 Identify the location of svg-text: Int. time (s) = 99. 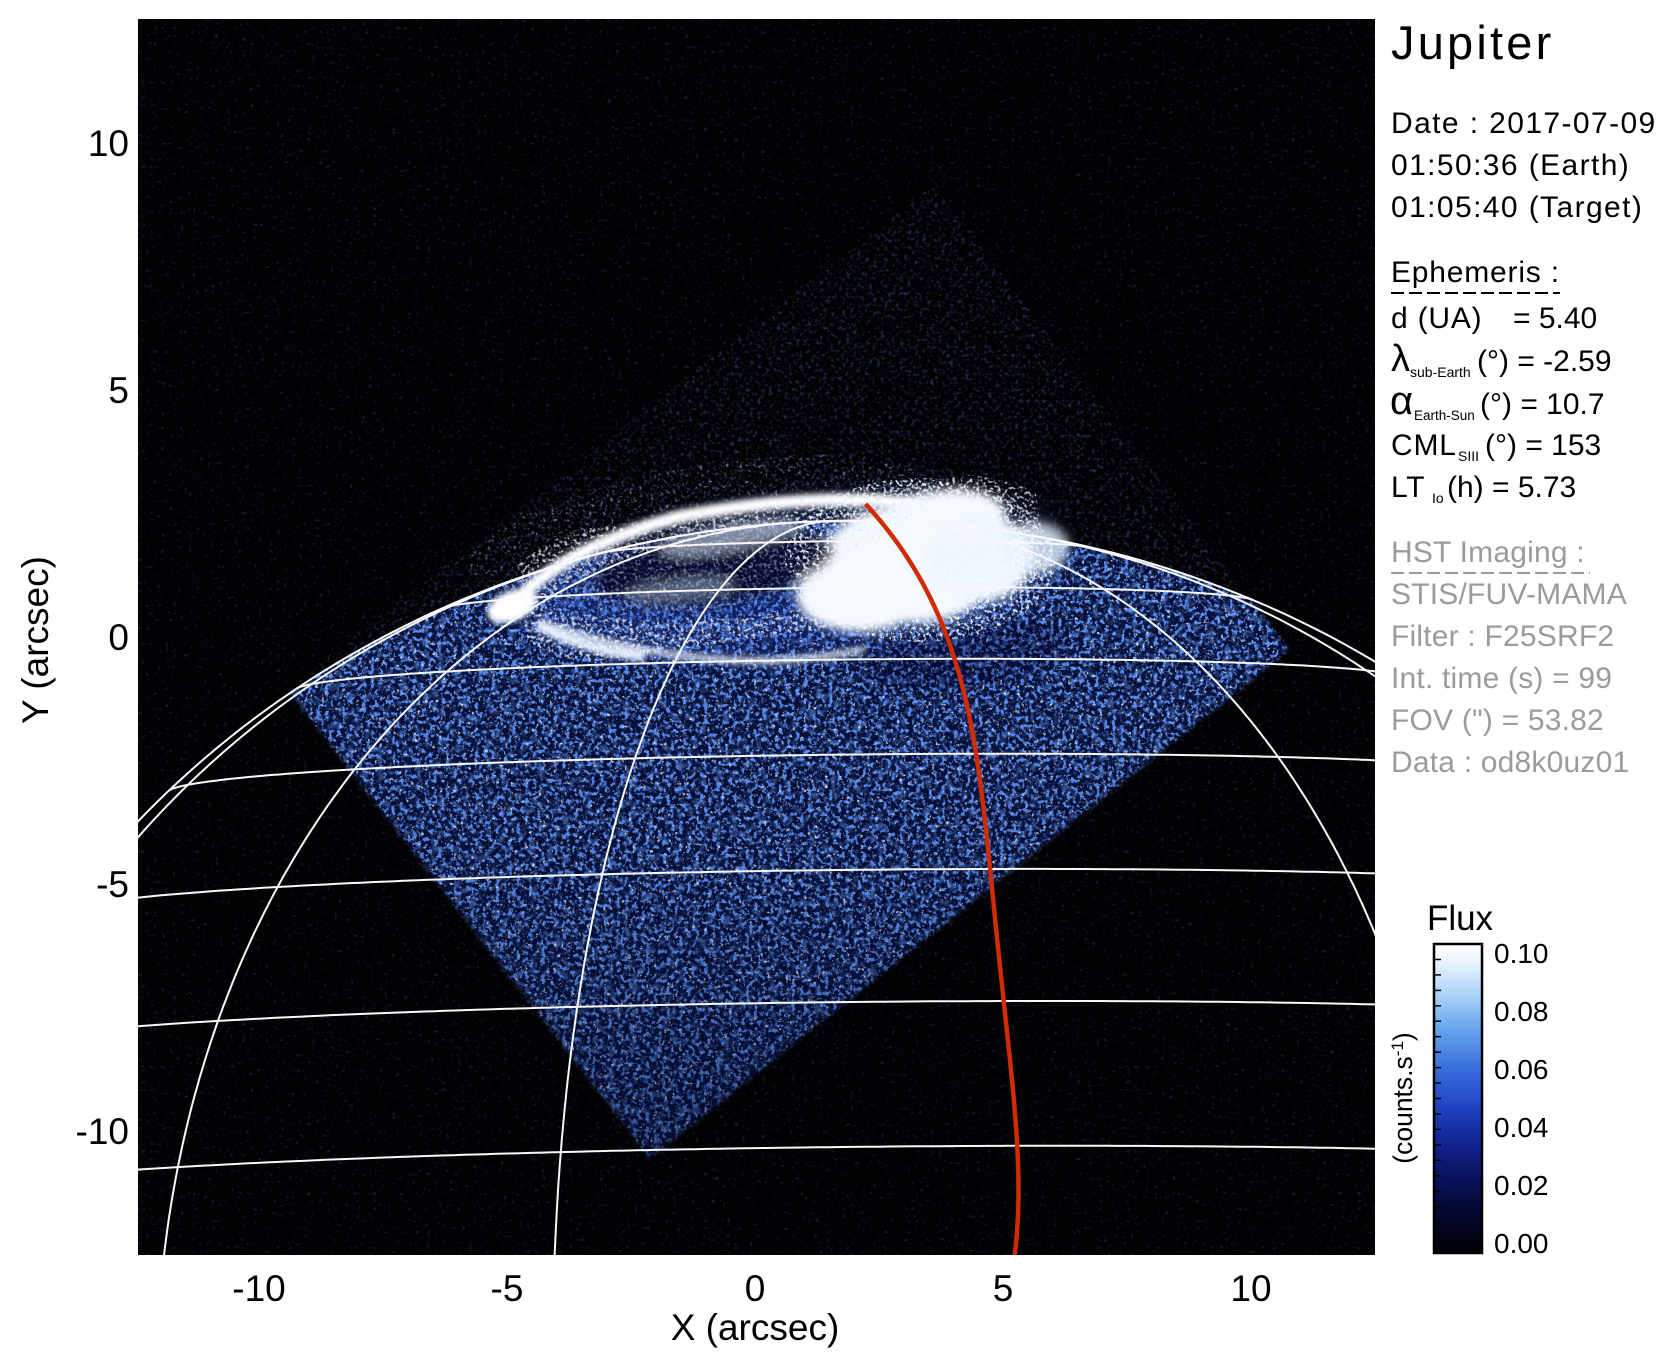
(1501, 678).